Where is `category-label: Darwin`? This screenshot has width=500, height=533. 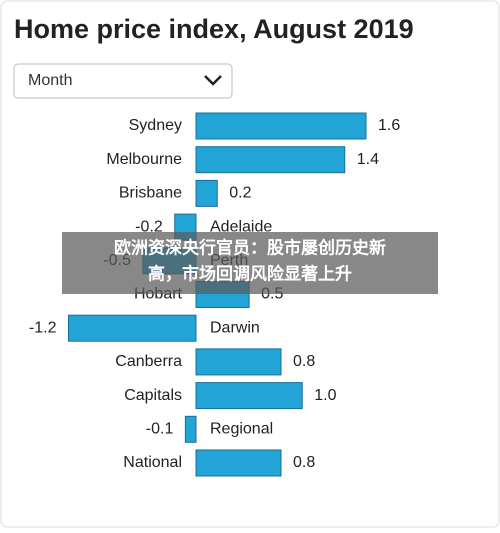
category-label: Darwin is located at coordinates (235, 327).